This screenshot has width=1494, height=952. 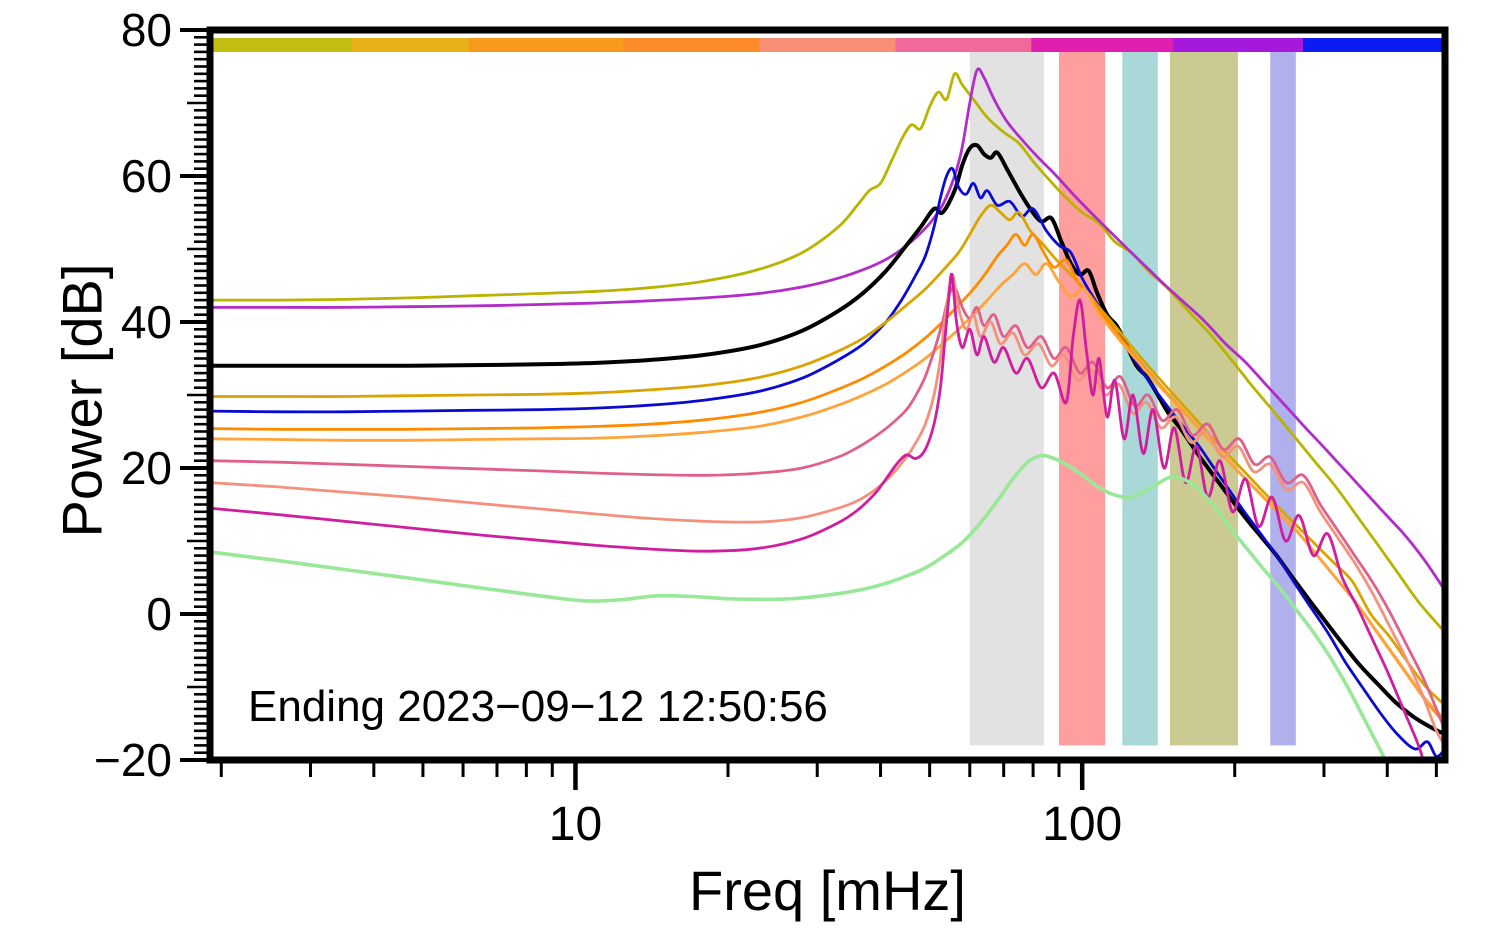 I want to click on band-lavender, so click(x=1283, y=398).